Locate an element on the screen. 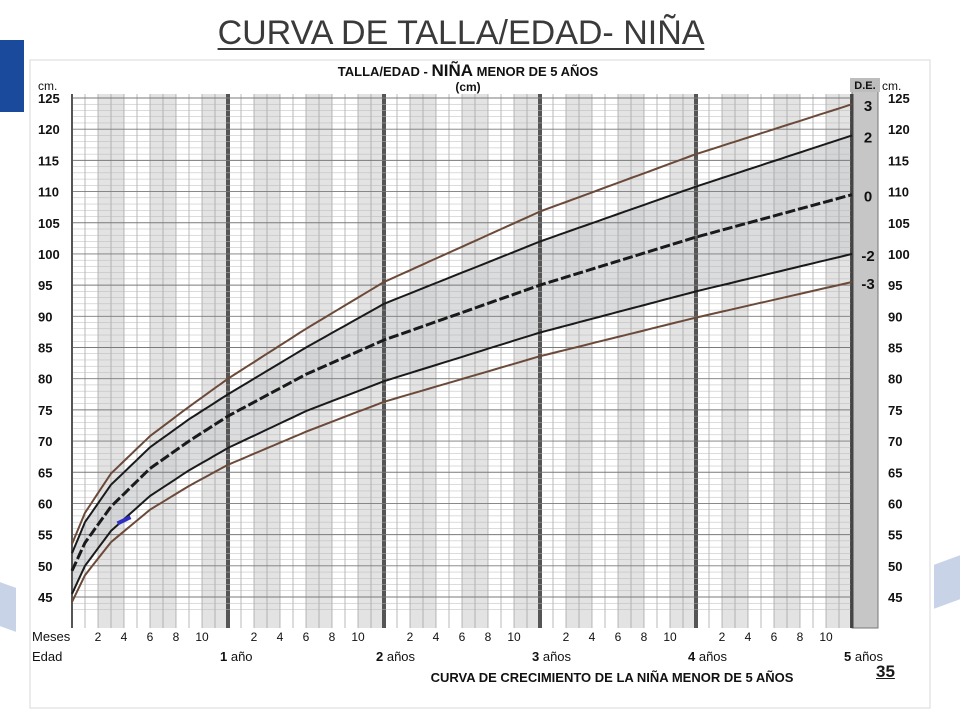 The image size is (960, 720). y-tick-left: 75 is located at coordinates (45, 410).